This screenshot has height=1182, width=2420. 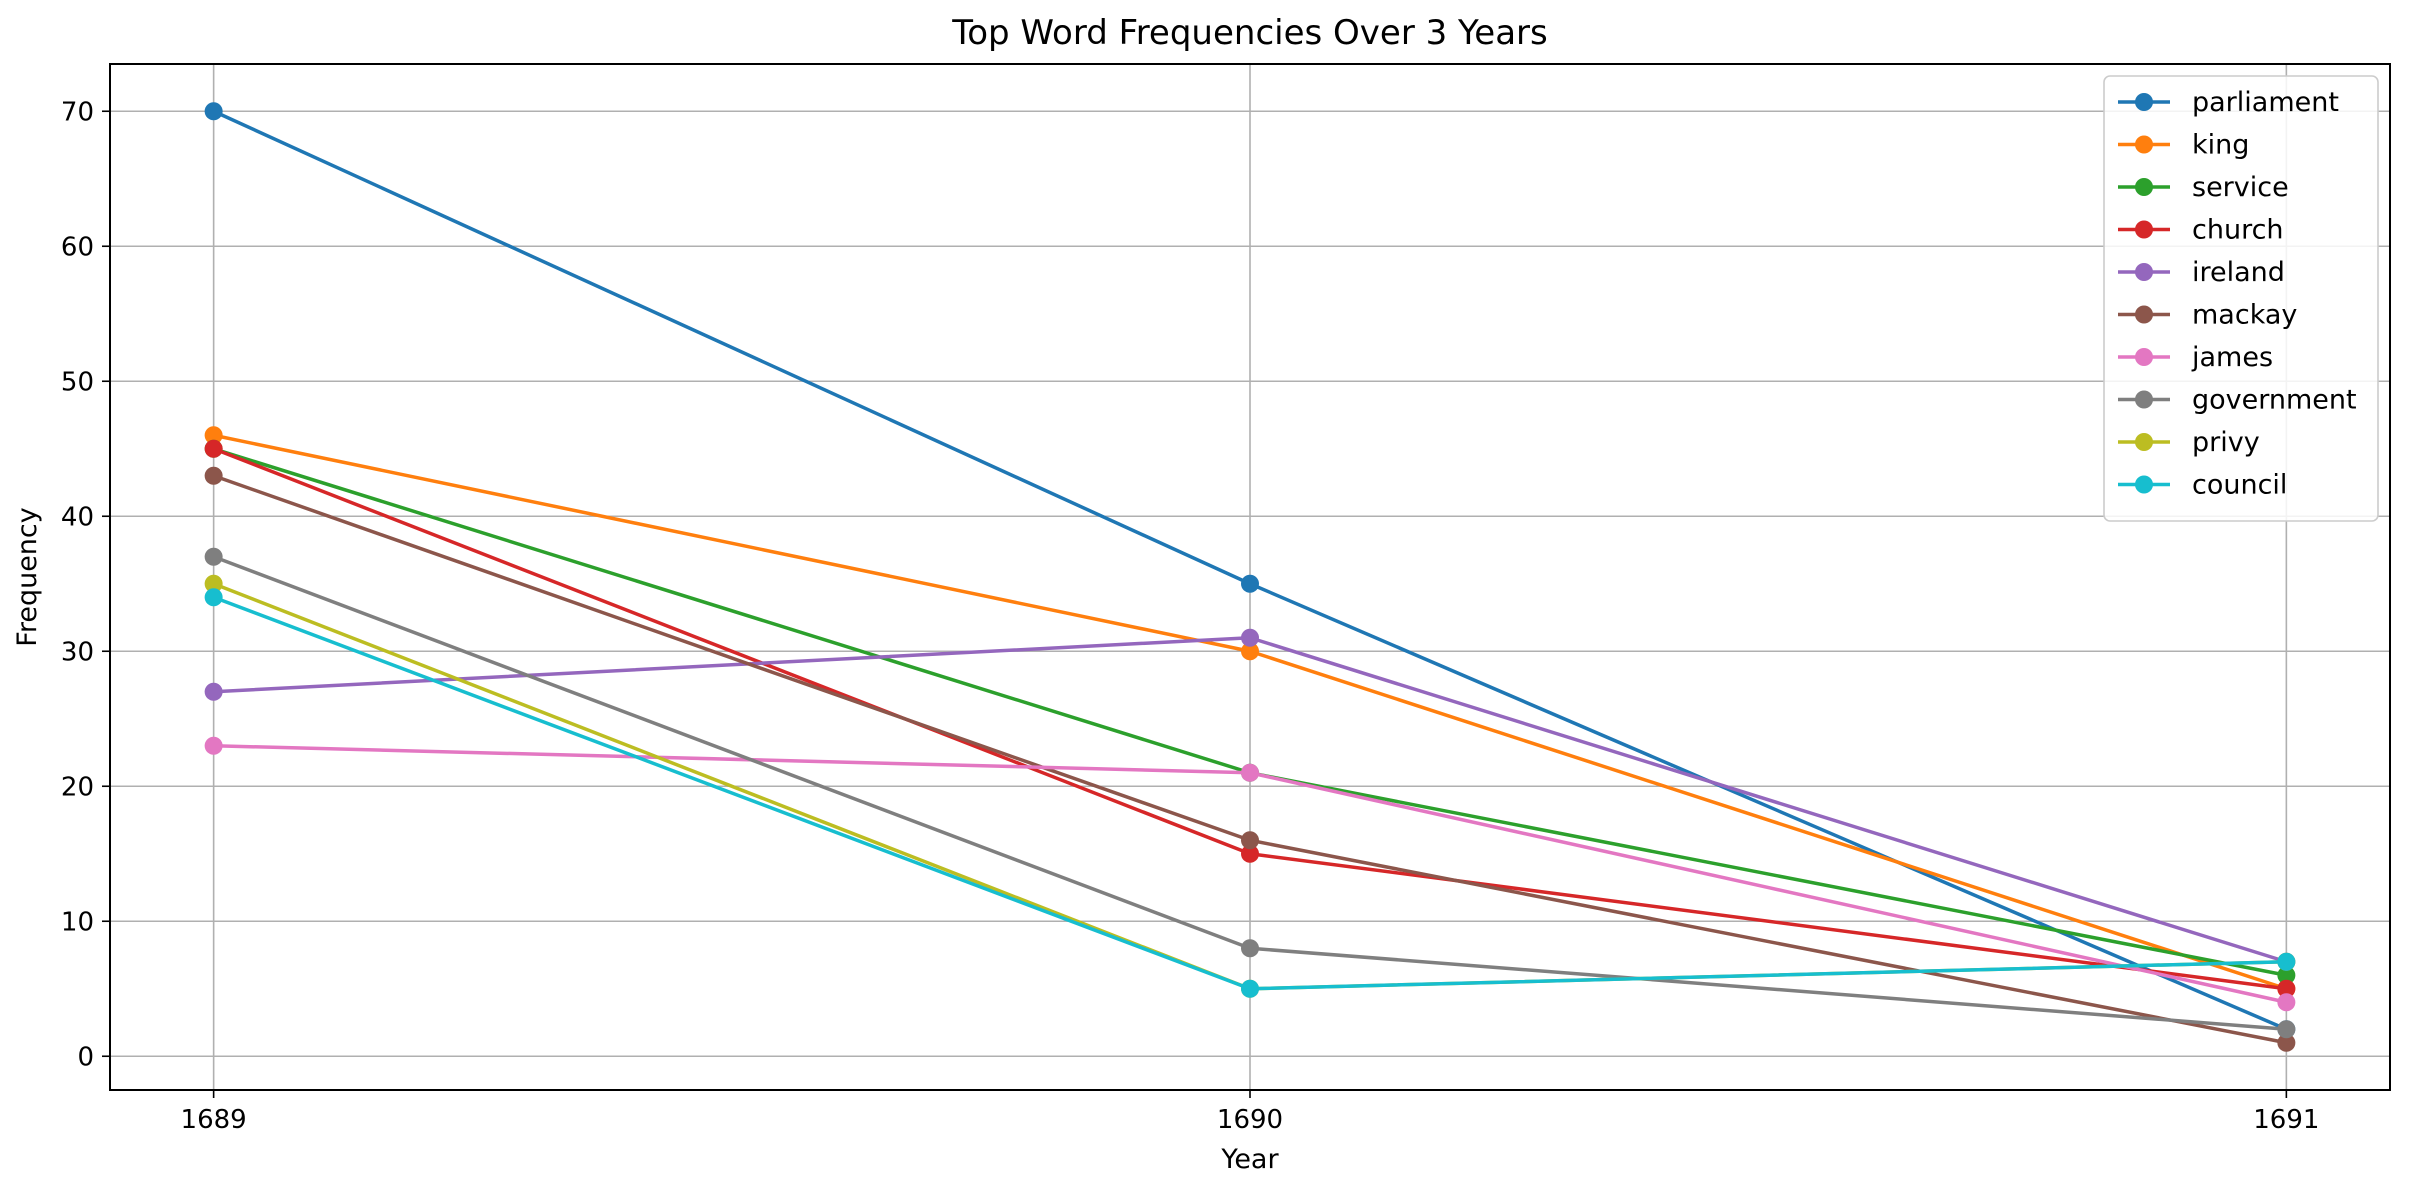 What do you see at coordinates (2240, 187) in the screenshot?
I see `legend-label: service` at bounding box center [2240, 187].